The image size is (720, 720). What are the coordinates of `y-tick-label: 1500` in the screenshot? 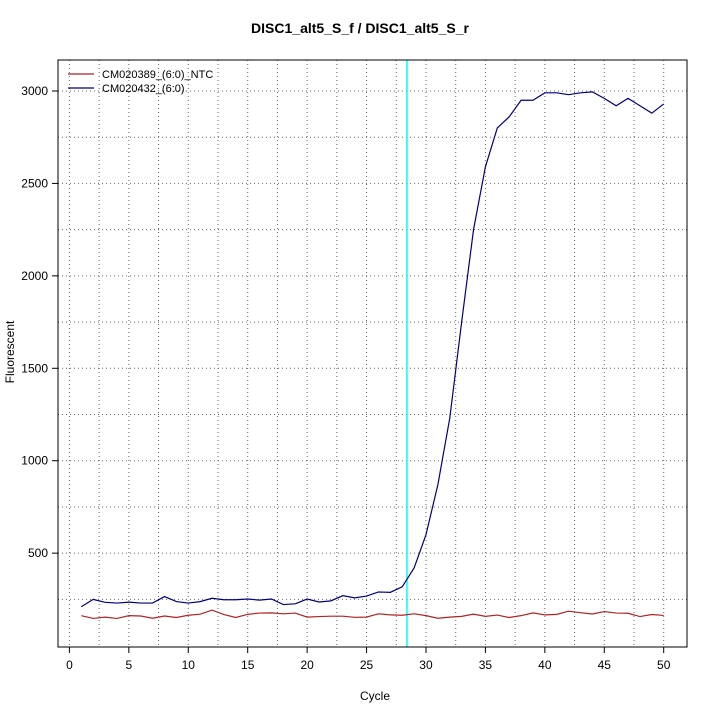 It's located at (34, 368).